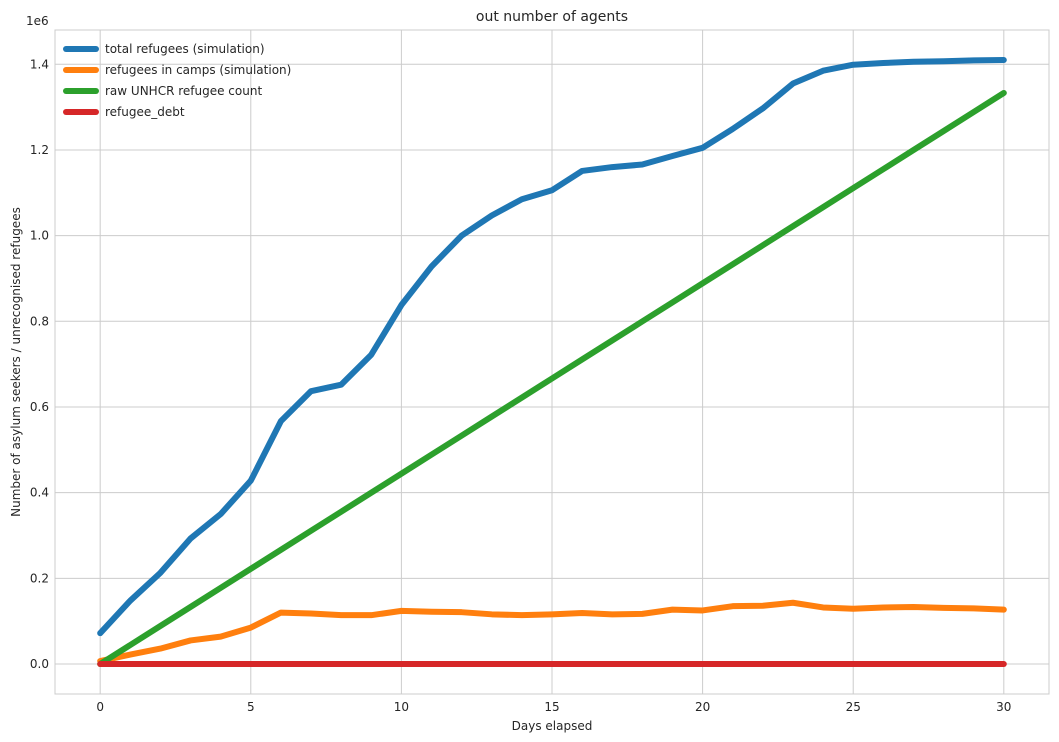 This screenshot has height=742, width=1059. What do you see at coordinates (552, 17) in the screenshot?
I see `chart-title: out number of agents` at bounding box center [552, 17].